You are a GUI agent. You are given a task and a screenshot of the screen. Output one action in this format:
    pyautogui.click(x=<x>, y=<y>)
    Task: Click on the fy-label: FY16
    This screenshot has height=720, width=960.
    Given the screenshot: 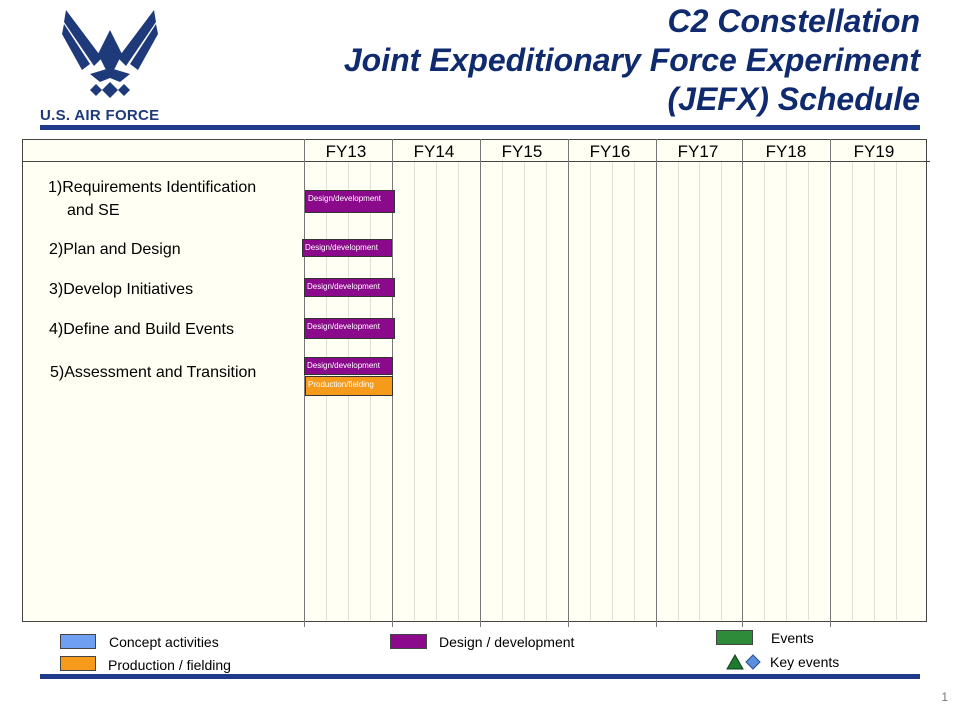 What is the action you would take?
    pyautogui.click(x=610, y=151)
    